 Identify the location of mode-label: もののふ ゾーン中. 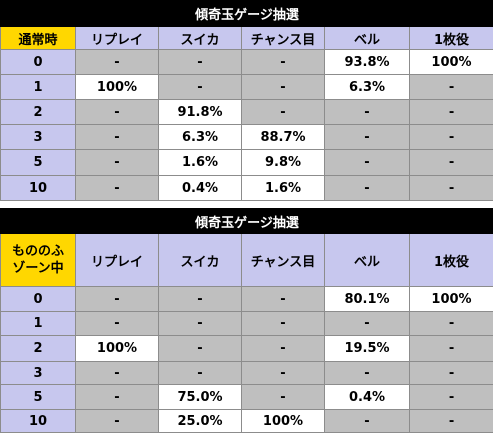
(38, 260).